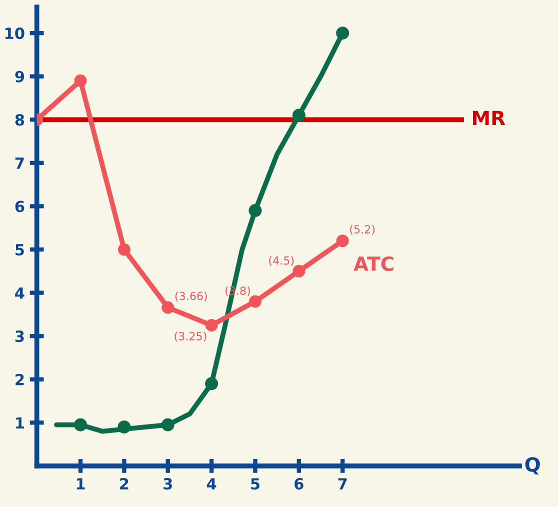  What do you see at coordinates (362, 229) in the screenshot?
I see `data-label: (5.2)` at bounding box center [362, 229].